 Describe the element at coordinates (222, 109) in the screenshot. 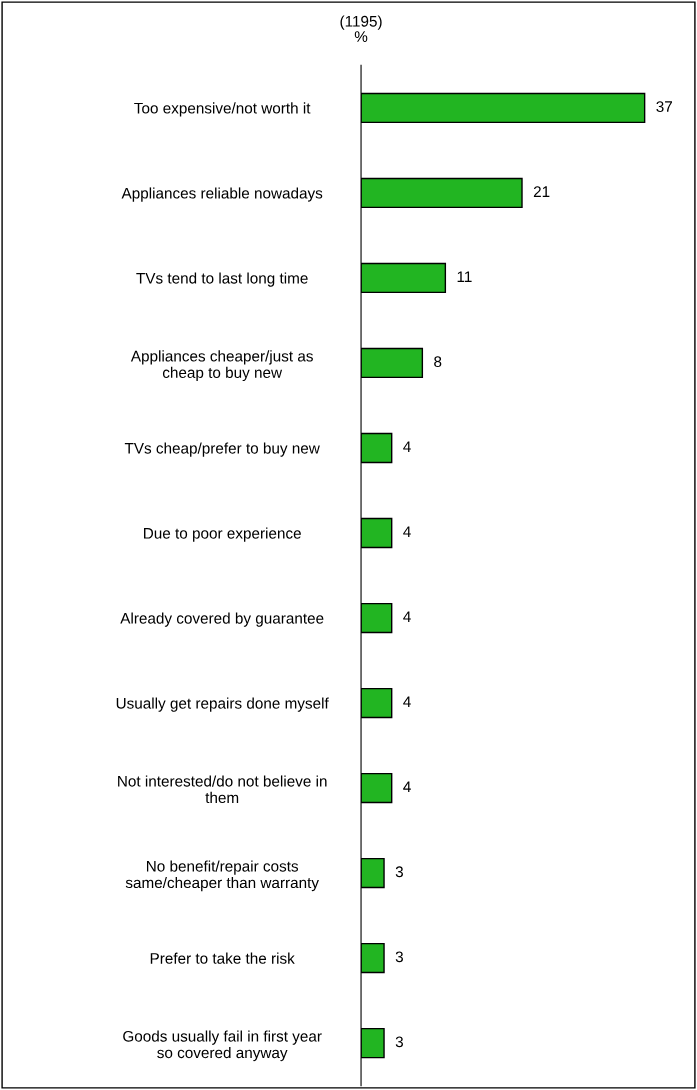

I see `y-tick-label: Too expensive/not worth it` at that location.